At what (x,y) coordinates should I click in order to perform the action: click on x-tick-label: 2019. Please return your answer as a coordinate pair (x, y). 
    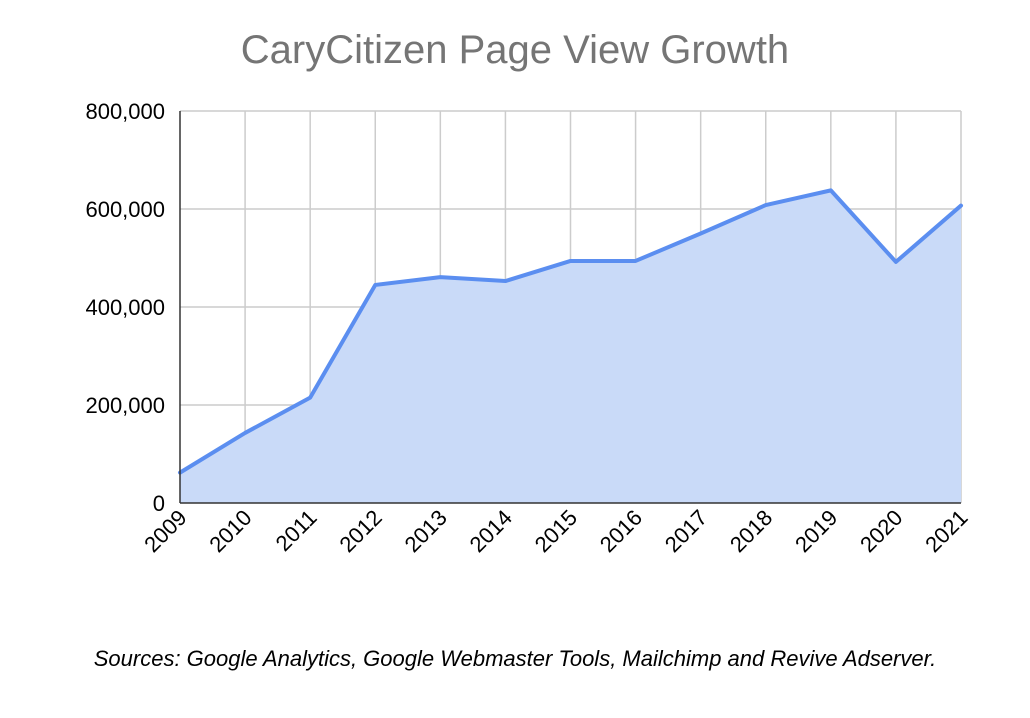
    Looking at the image, I should click on (816, 531).